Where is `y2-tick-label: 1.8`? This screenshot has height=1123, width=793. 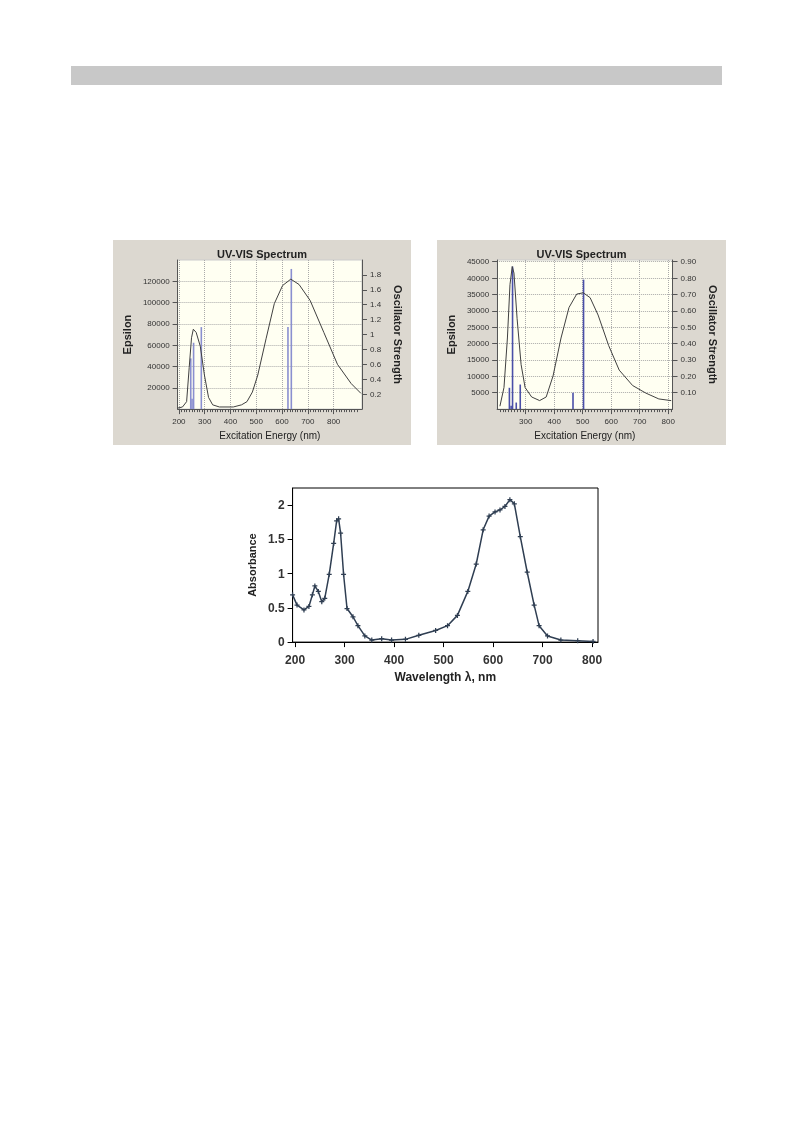 y2-tick-label: 1.8 is located at coordinates (375, 275).